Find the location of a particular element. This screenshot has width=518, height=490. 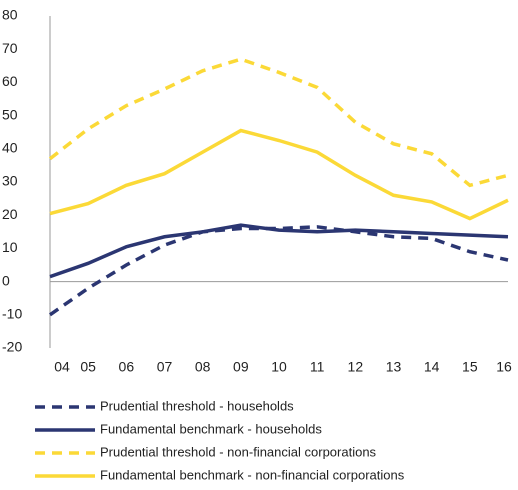

x-tick-label: 05 is located at coordinates (88, 367).